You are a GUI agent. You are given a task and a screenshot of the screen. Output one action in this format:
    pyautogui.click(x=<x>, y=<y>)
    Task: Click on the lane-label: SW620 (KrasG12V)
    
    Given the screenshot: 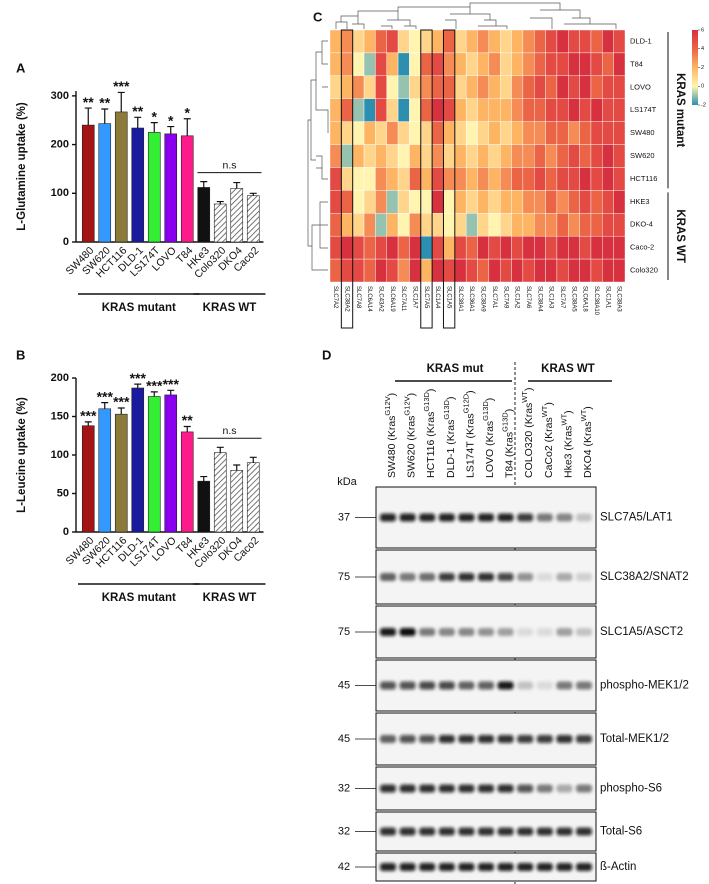 What is the action you would take?
    pyautogui.click(x=410, y=435)
    